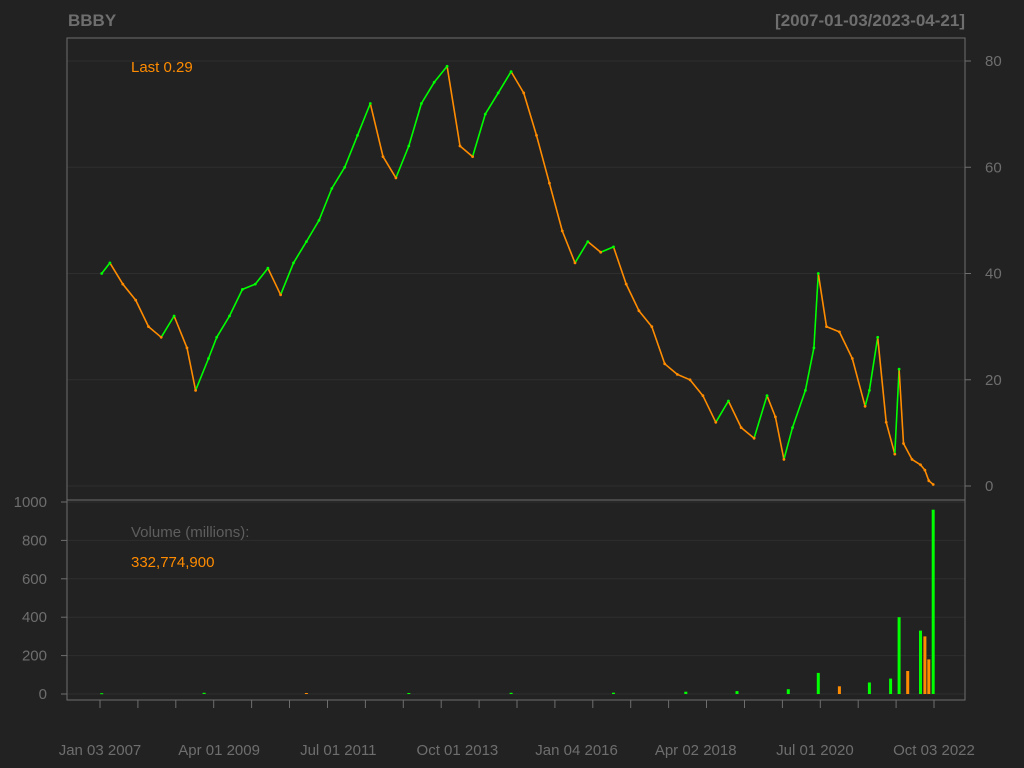  What do you see at coordinates (696, 750) in the screenshot?
I see `x-tick-label: Apr 02 2018` at bounding box center [696, 750].